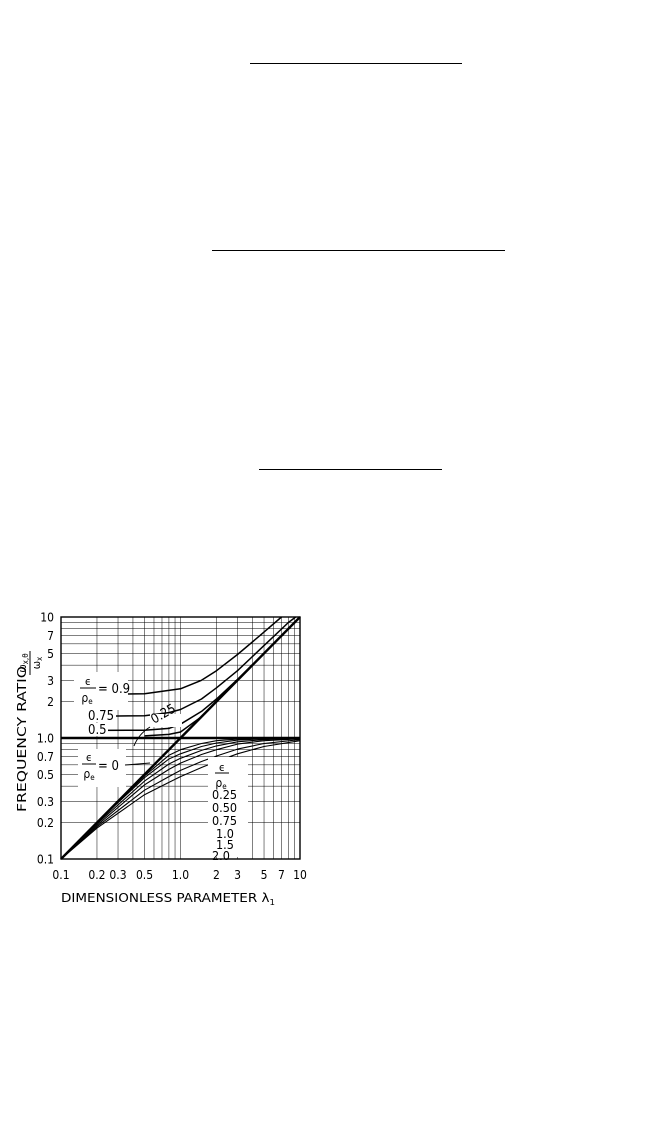 This screenshot has height=1127, width=648. What do you see at coordinates (25, 659) in the screenshot?
I see `fraction-numerator-subscript: x,θ` at bounding box center [25, 659].